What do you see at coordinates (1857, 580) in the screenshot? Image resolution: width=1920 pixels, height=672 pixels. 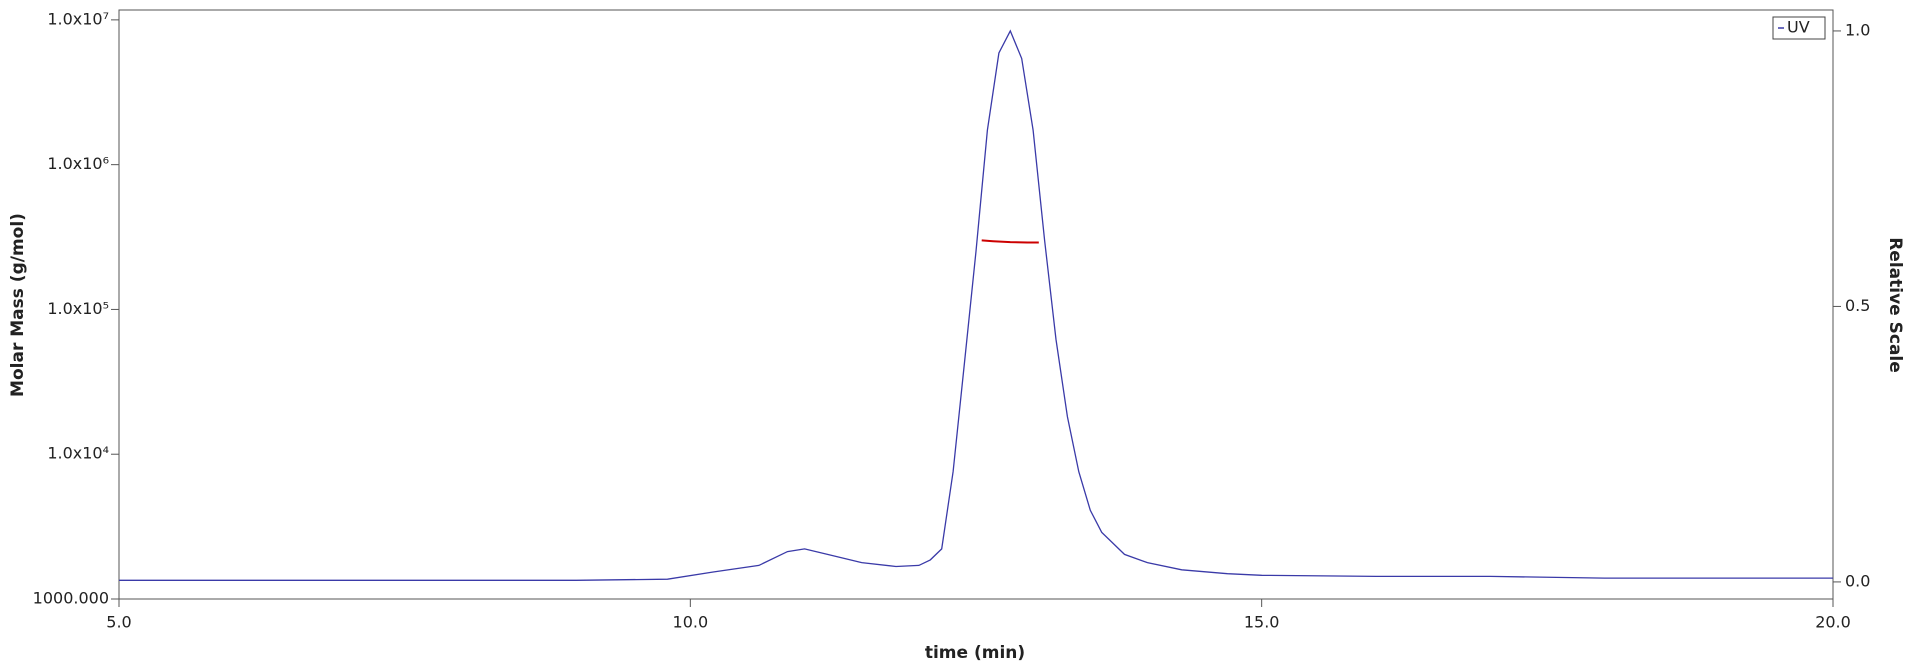 I see `y2-tick-label: 0.0` at bounding box center [1857, 580].